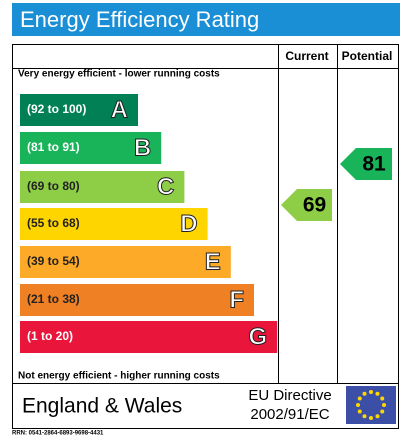  Describe the element at coordinates (53, 147) in the screenshot. I see `band-range: (81 to 91)` at that location.